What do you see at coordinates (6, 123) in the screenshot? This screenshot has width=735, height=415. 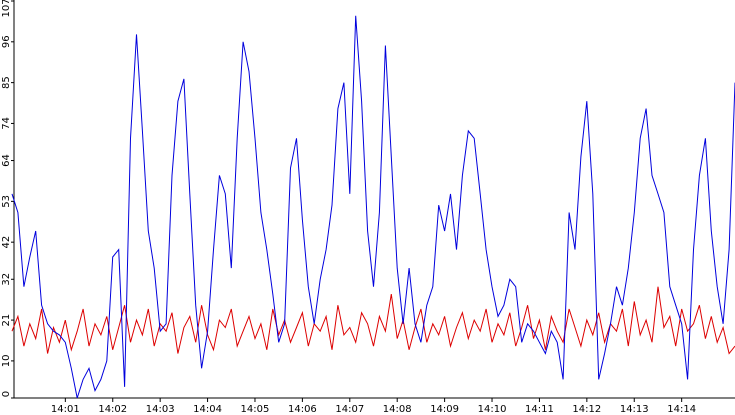 I see `y-tick-label: 74` at bounding box center [6, 123].